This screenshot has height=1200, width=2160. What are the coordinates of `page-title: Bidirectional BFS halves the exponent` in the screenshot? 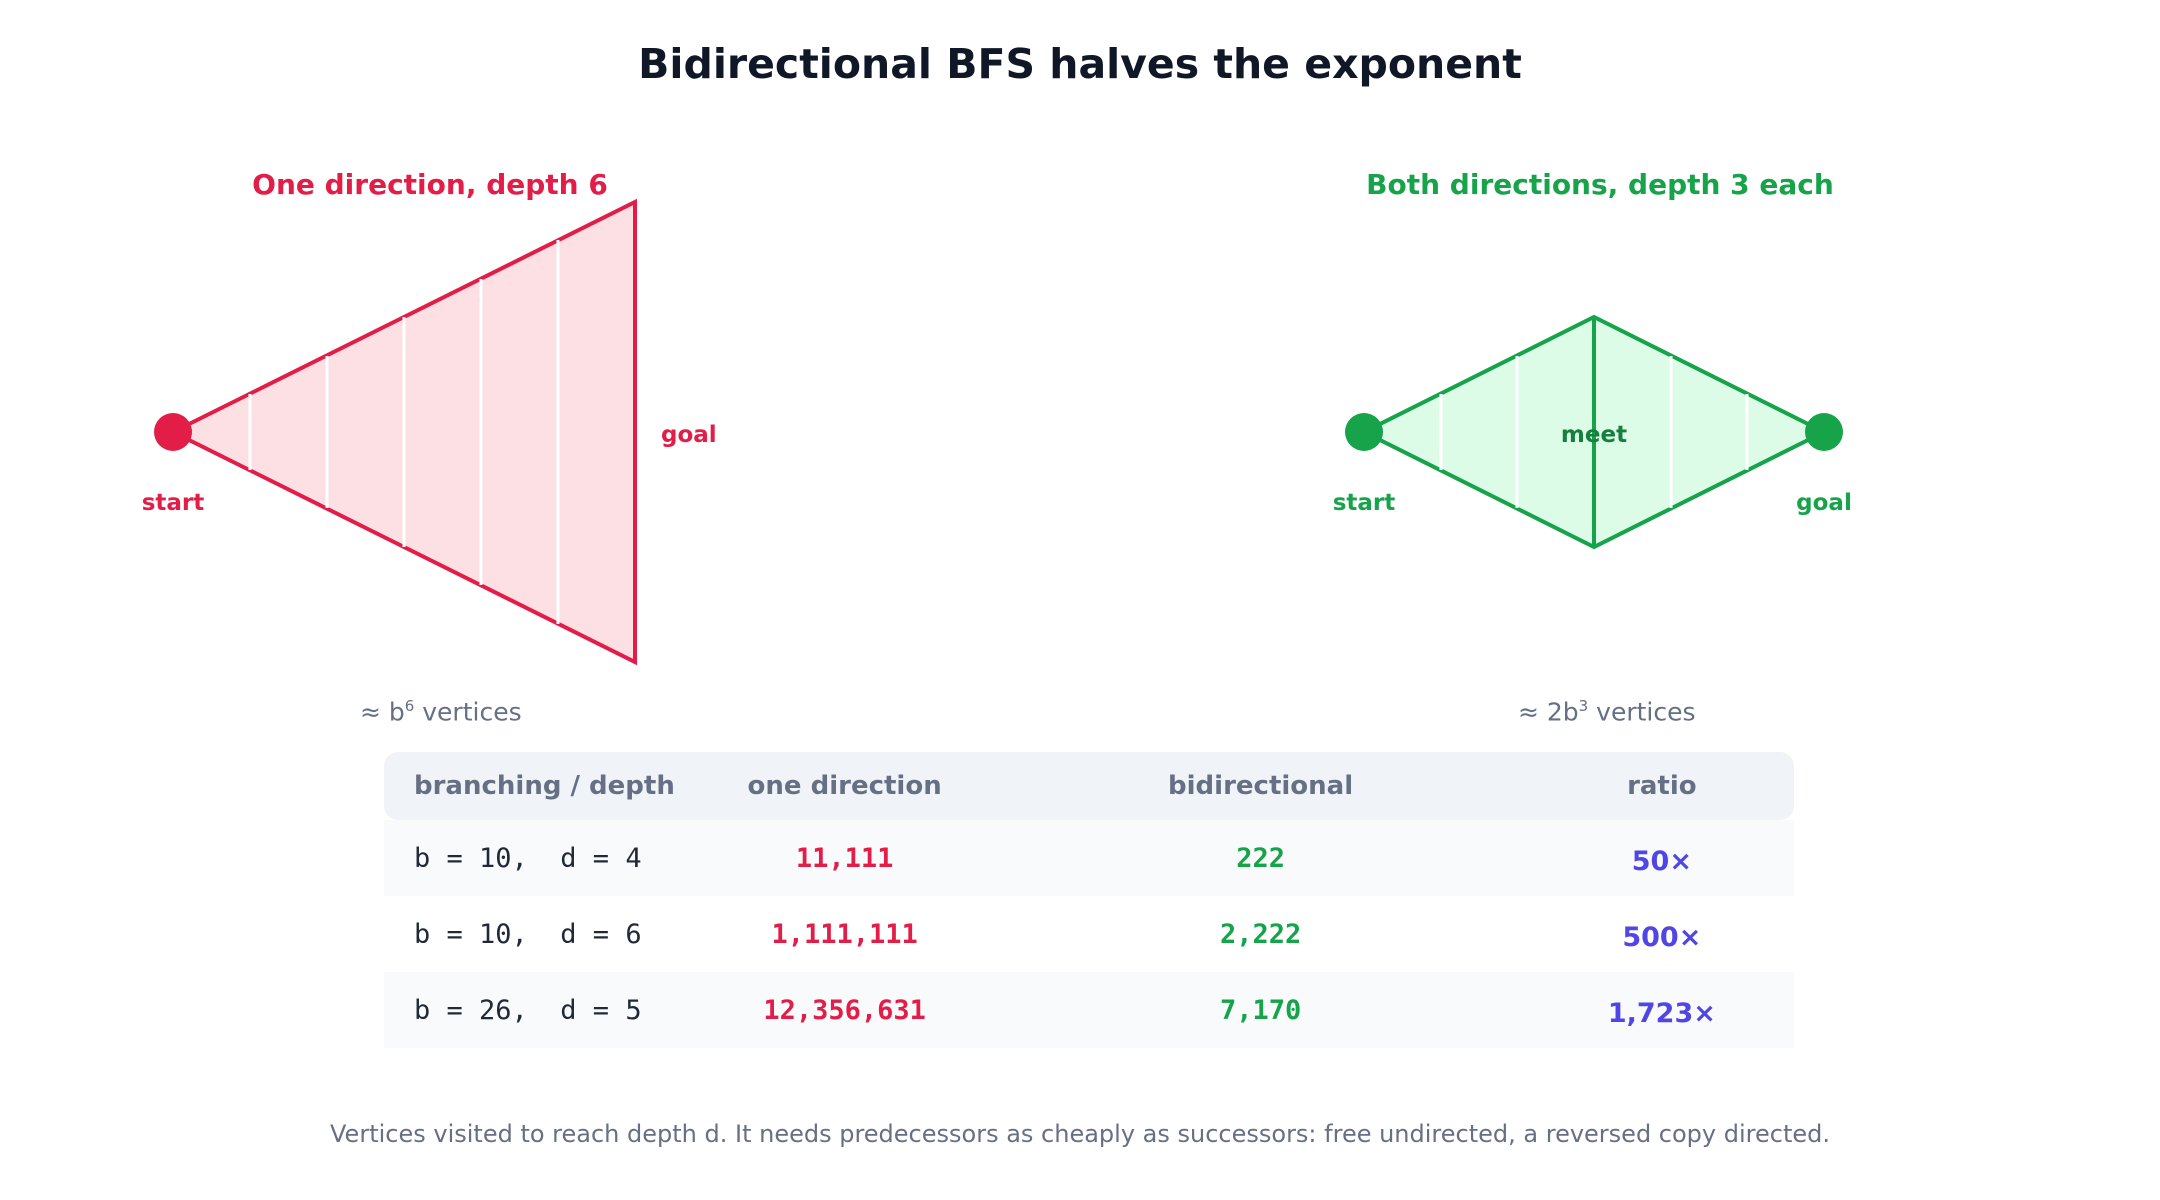 It's located at (1080, 64).